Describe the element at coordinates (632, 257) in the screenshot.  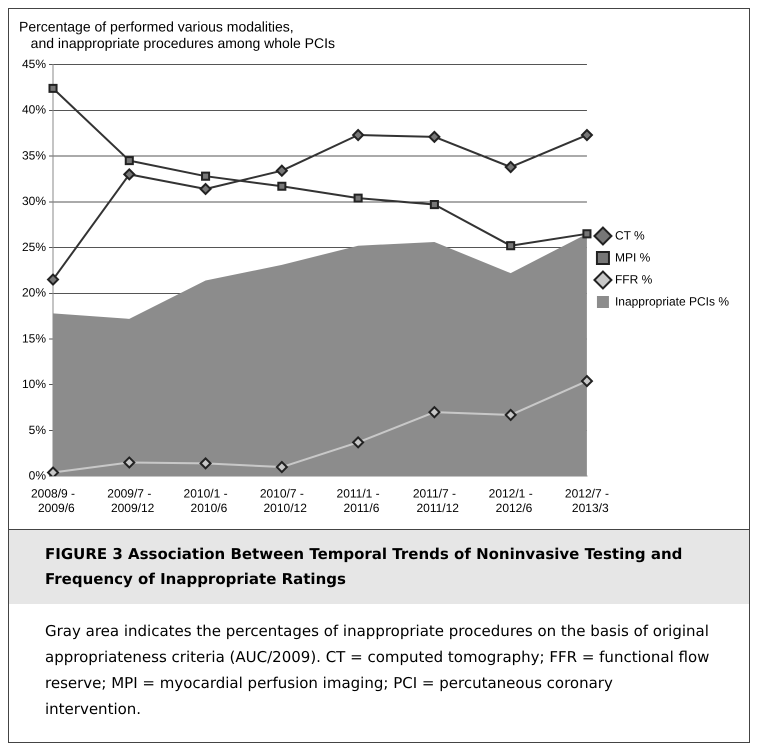
I see `legend-label: MPI %` at that location.